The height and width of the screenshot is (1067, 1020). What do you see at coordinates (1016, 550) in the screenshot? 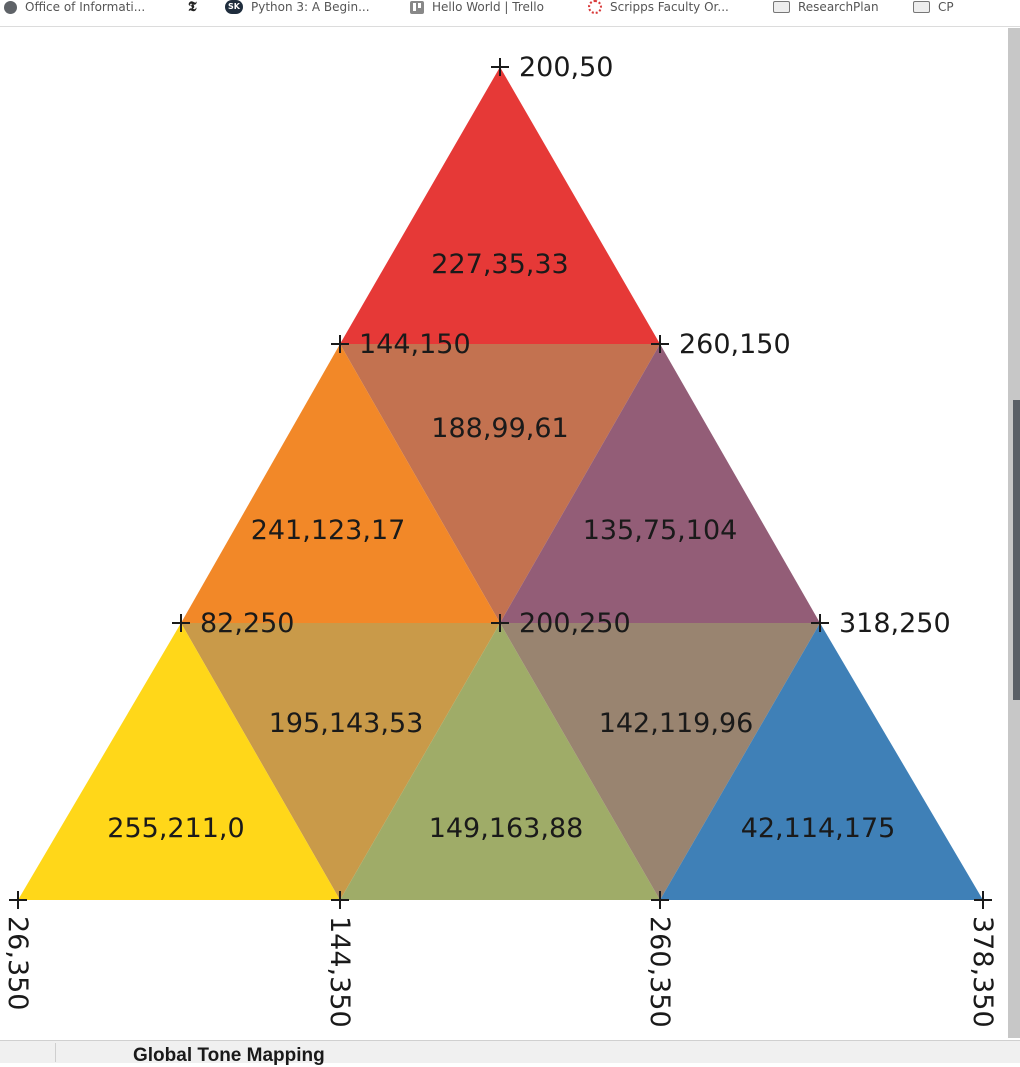
I see `window-edge-dark` at bounding box center [1016, 550].